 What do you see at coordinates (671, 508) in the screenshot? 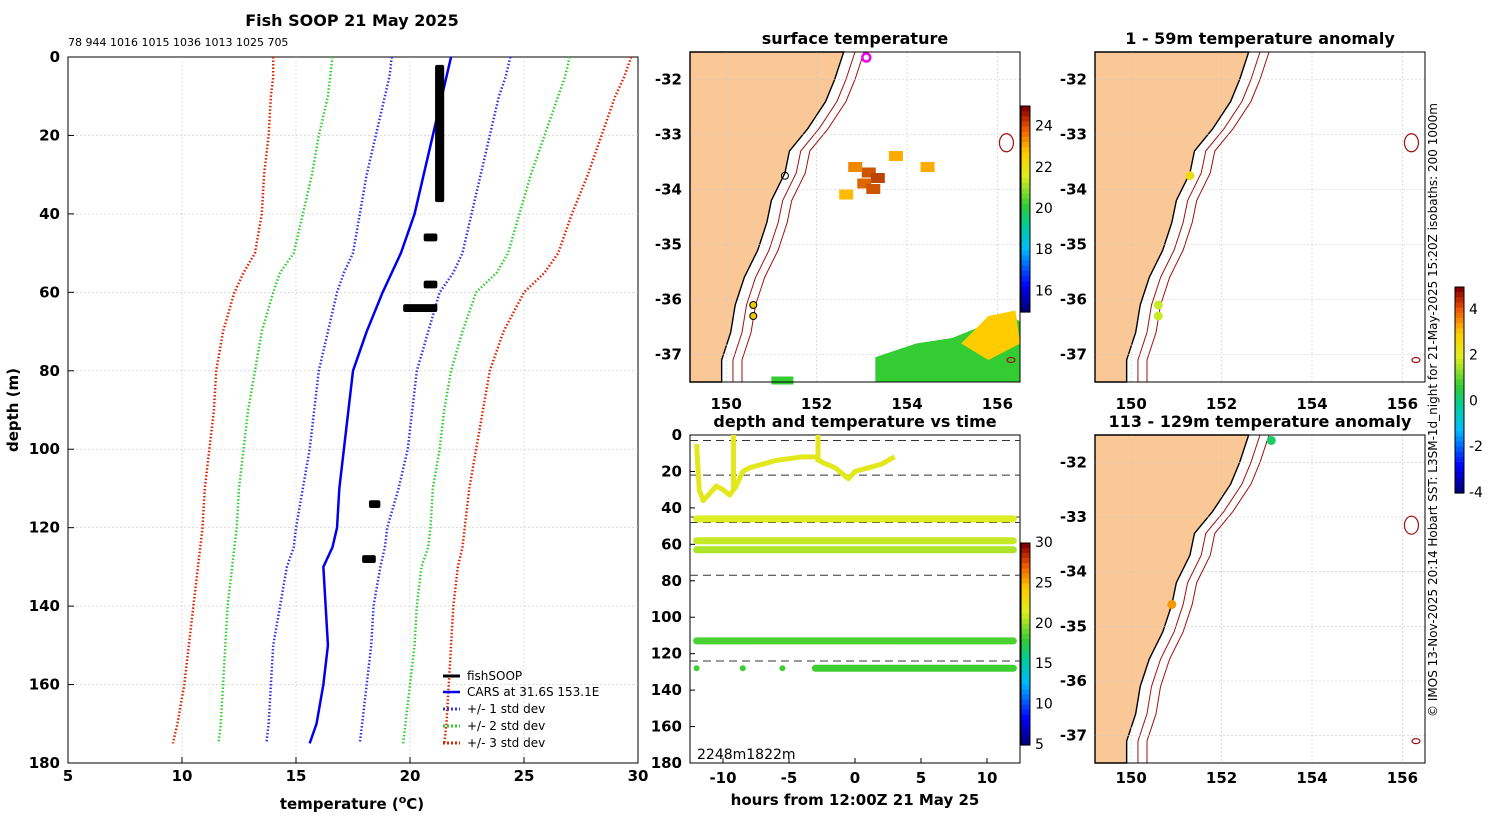
I see `time-series-ytick-label: 40` at bounding box center [671, 508].